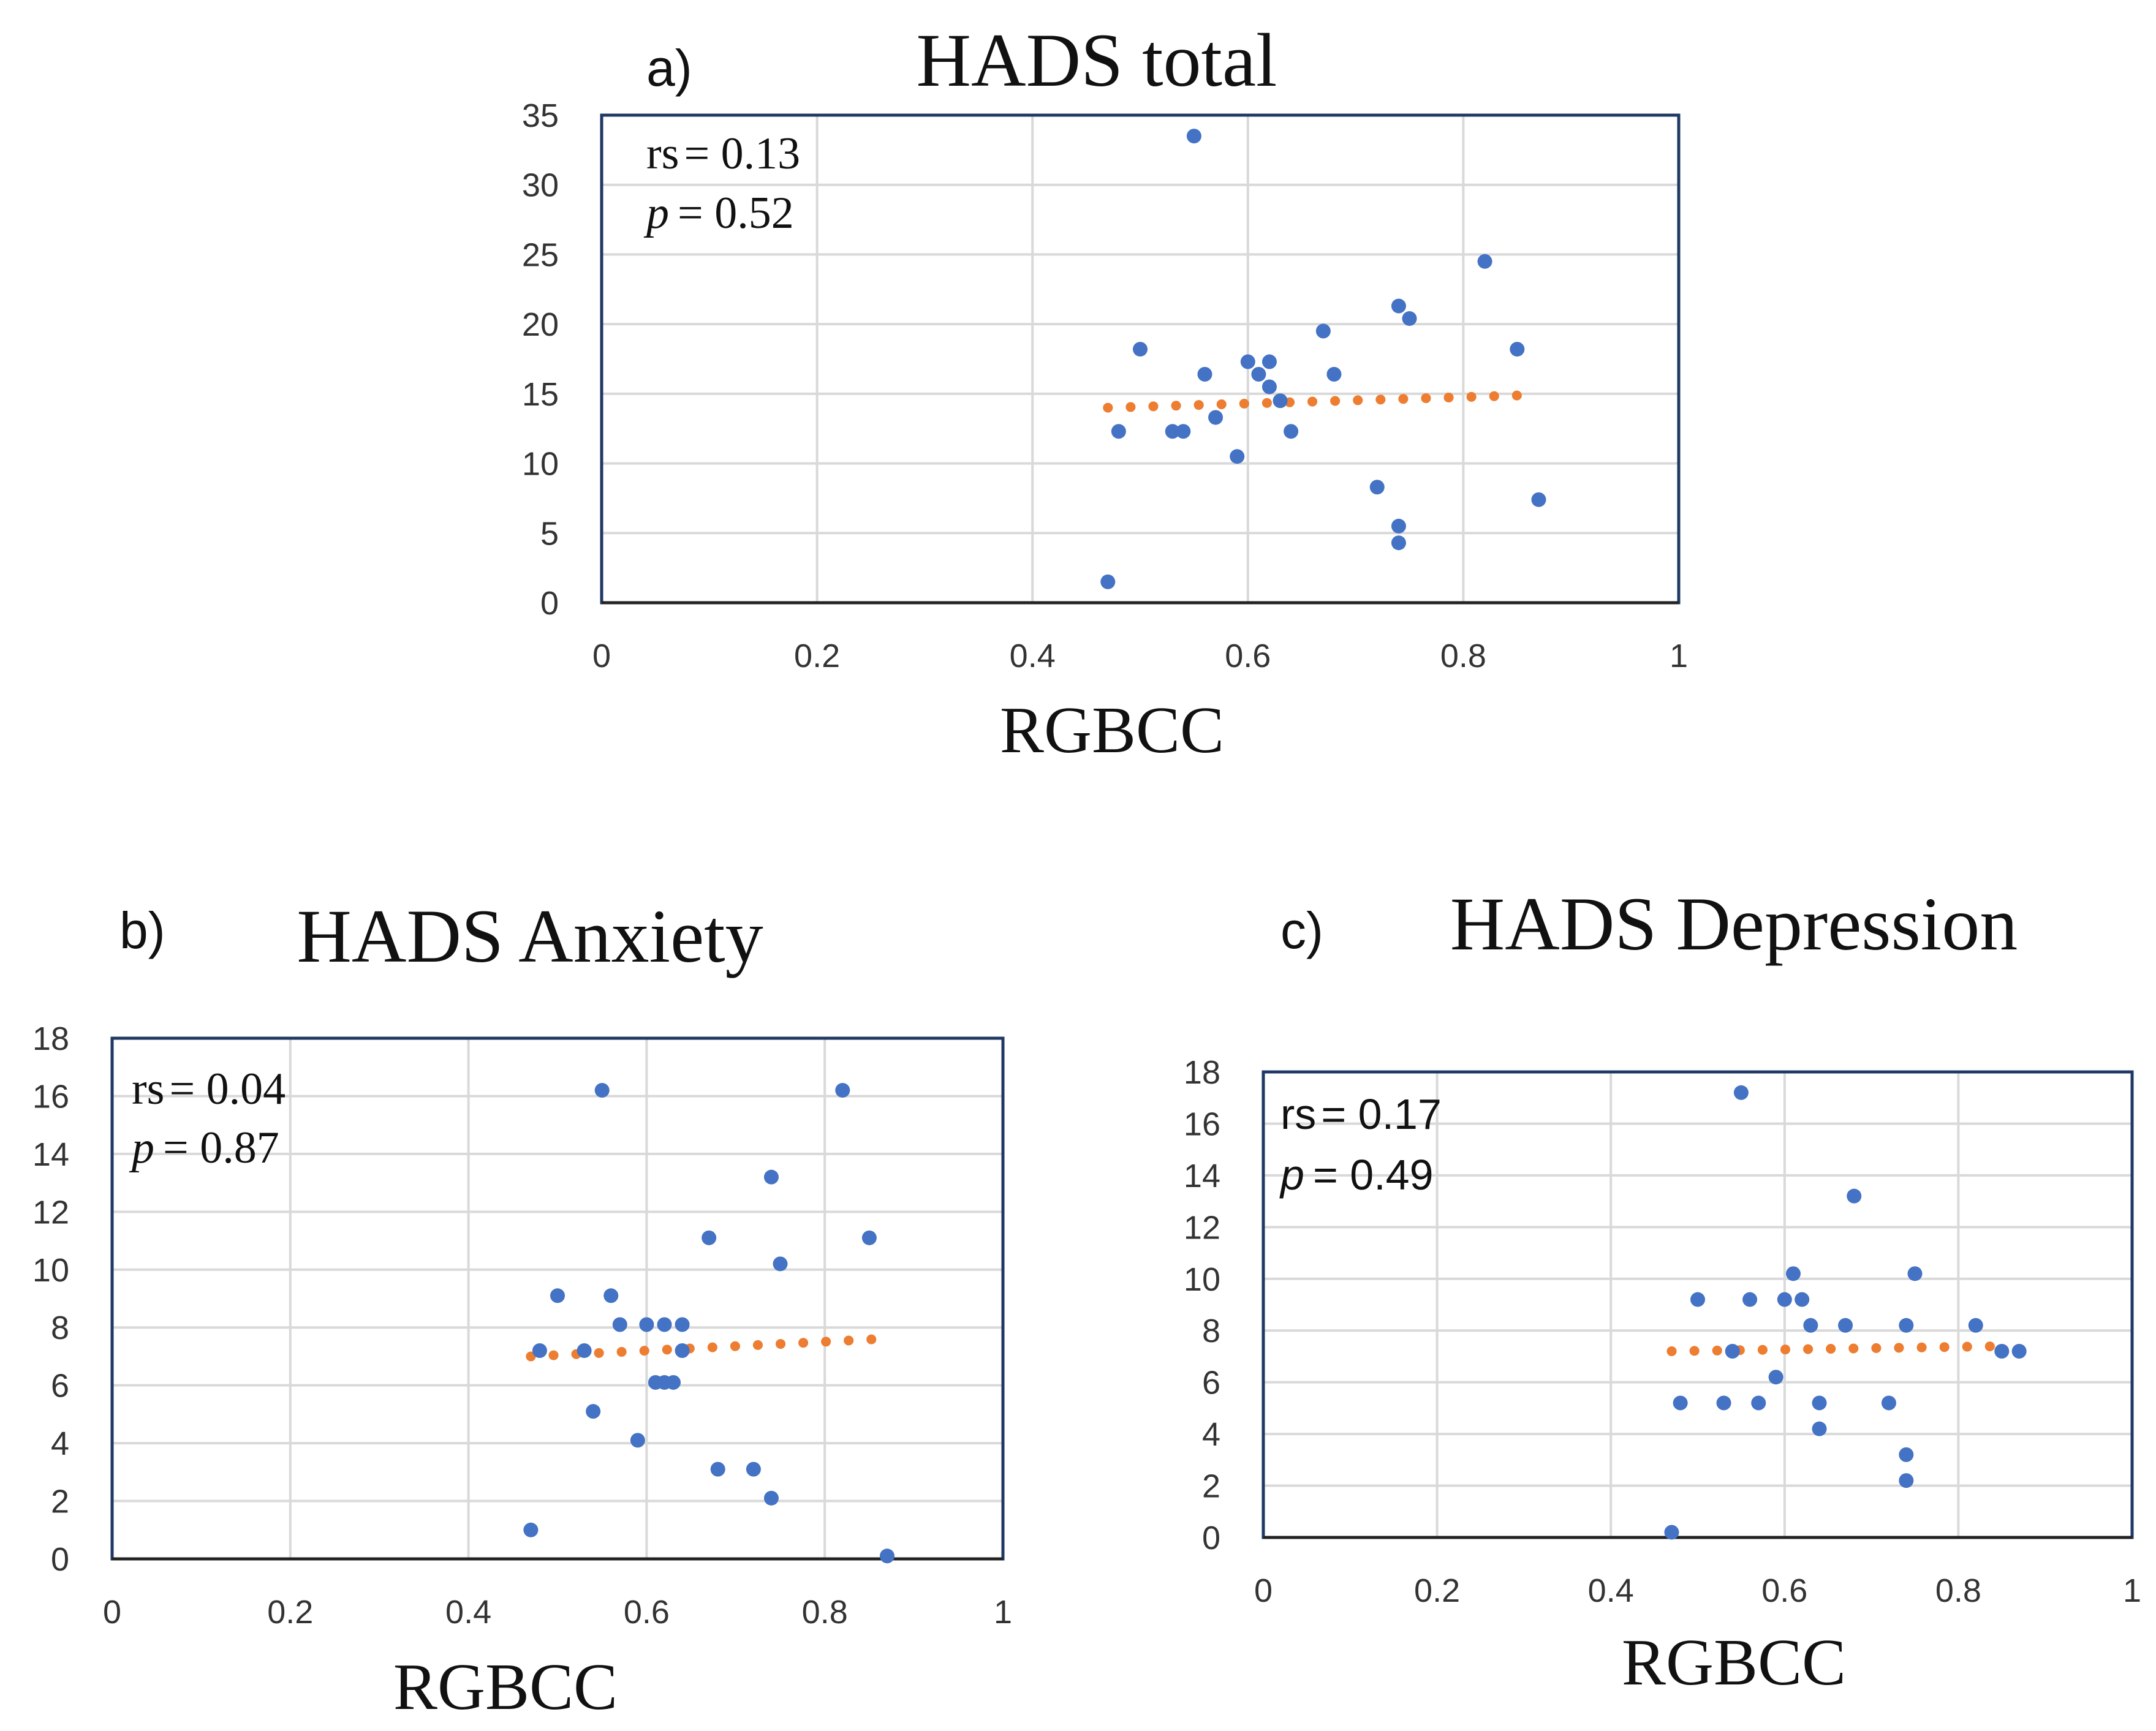 The width and height of the screenshot is (2156, 1731). Describe the element at coordinates (1734, 924) in the screenshot. I see `chart-title-c: HADS Depression` at that location.